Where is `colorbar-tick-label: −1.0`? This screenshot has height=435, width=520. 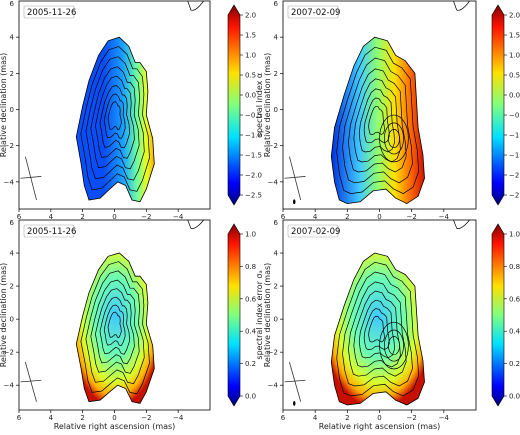 colorbar-tick-label: −1.0 is located at coordinates (253, 136).